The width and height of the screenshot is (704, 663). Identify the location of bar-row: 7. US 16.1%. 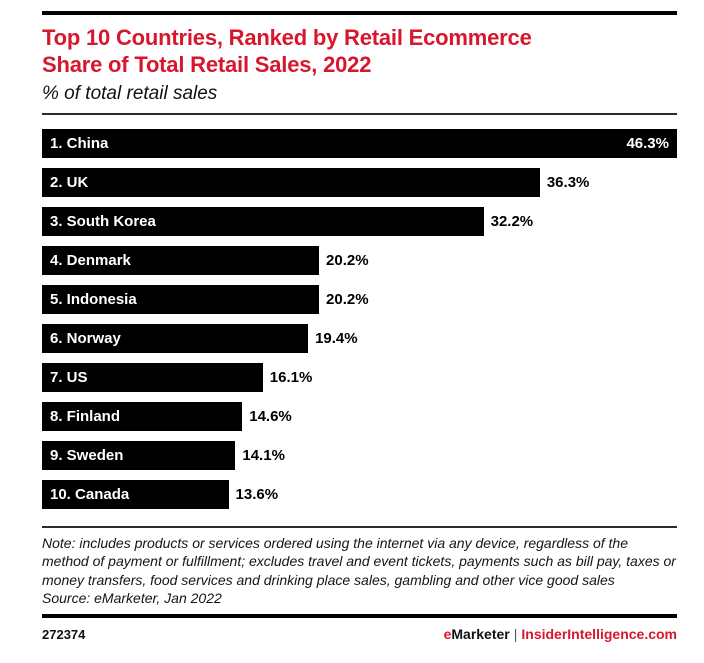
(359, 377).